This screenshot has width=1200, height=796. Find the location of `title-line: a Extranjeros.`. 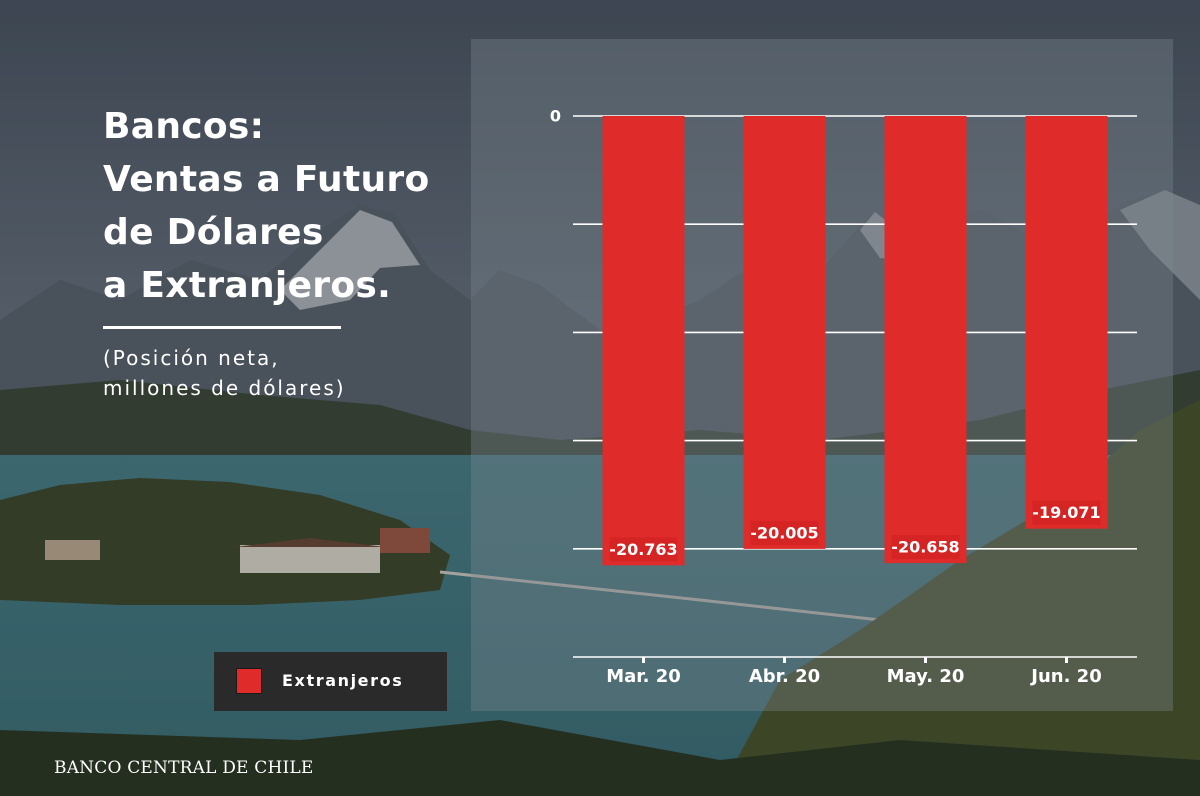

title-line: a Extranjeros. is located at coordinates (247, 285).